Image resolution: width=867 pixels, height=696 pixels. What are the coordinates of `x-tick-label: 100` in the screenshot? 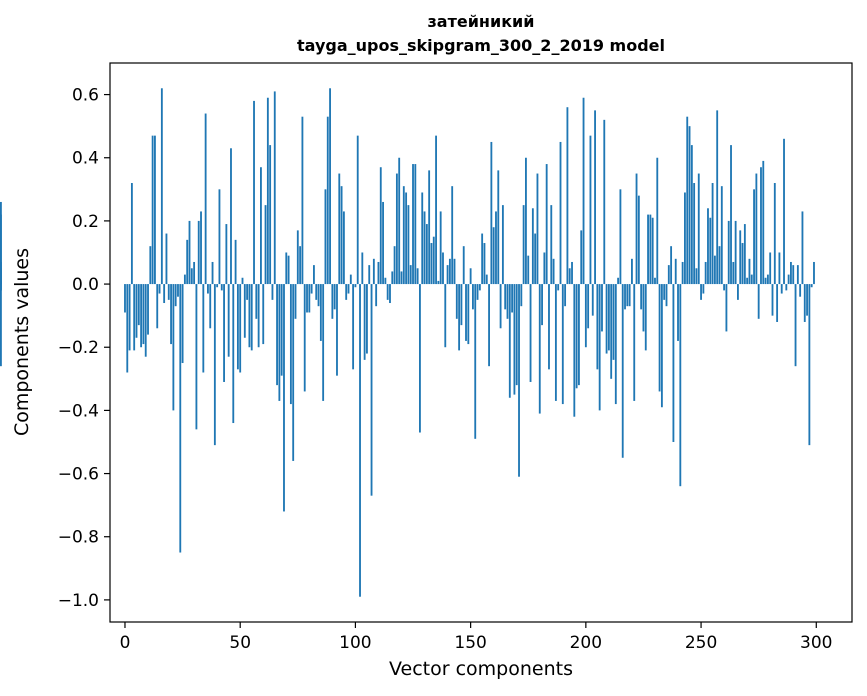 It's located at (355, 643).